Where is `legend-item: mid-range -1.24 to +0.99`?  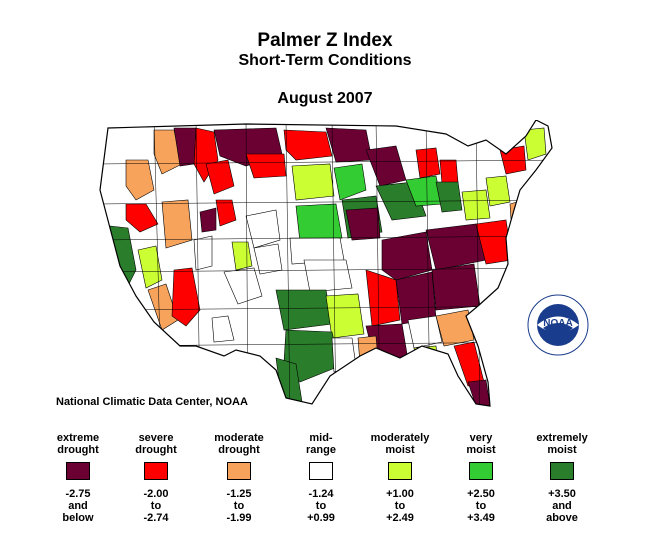 legend-item: mid-range -1.24 to +0.99 is located at coordinates (321, 478).